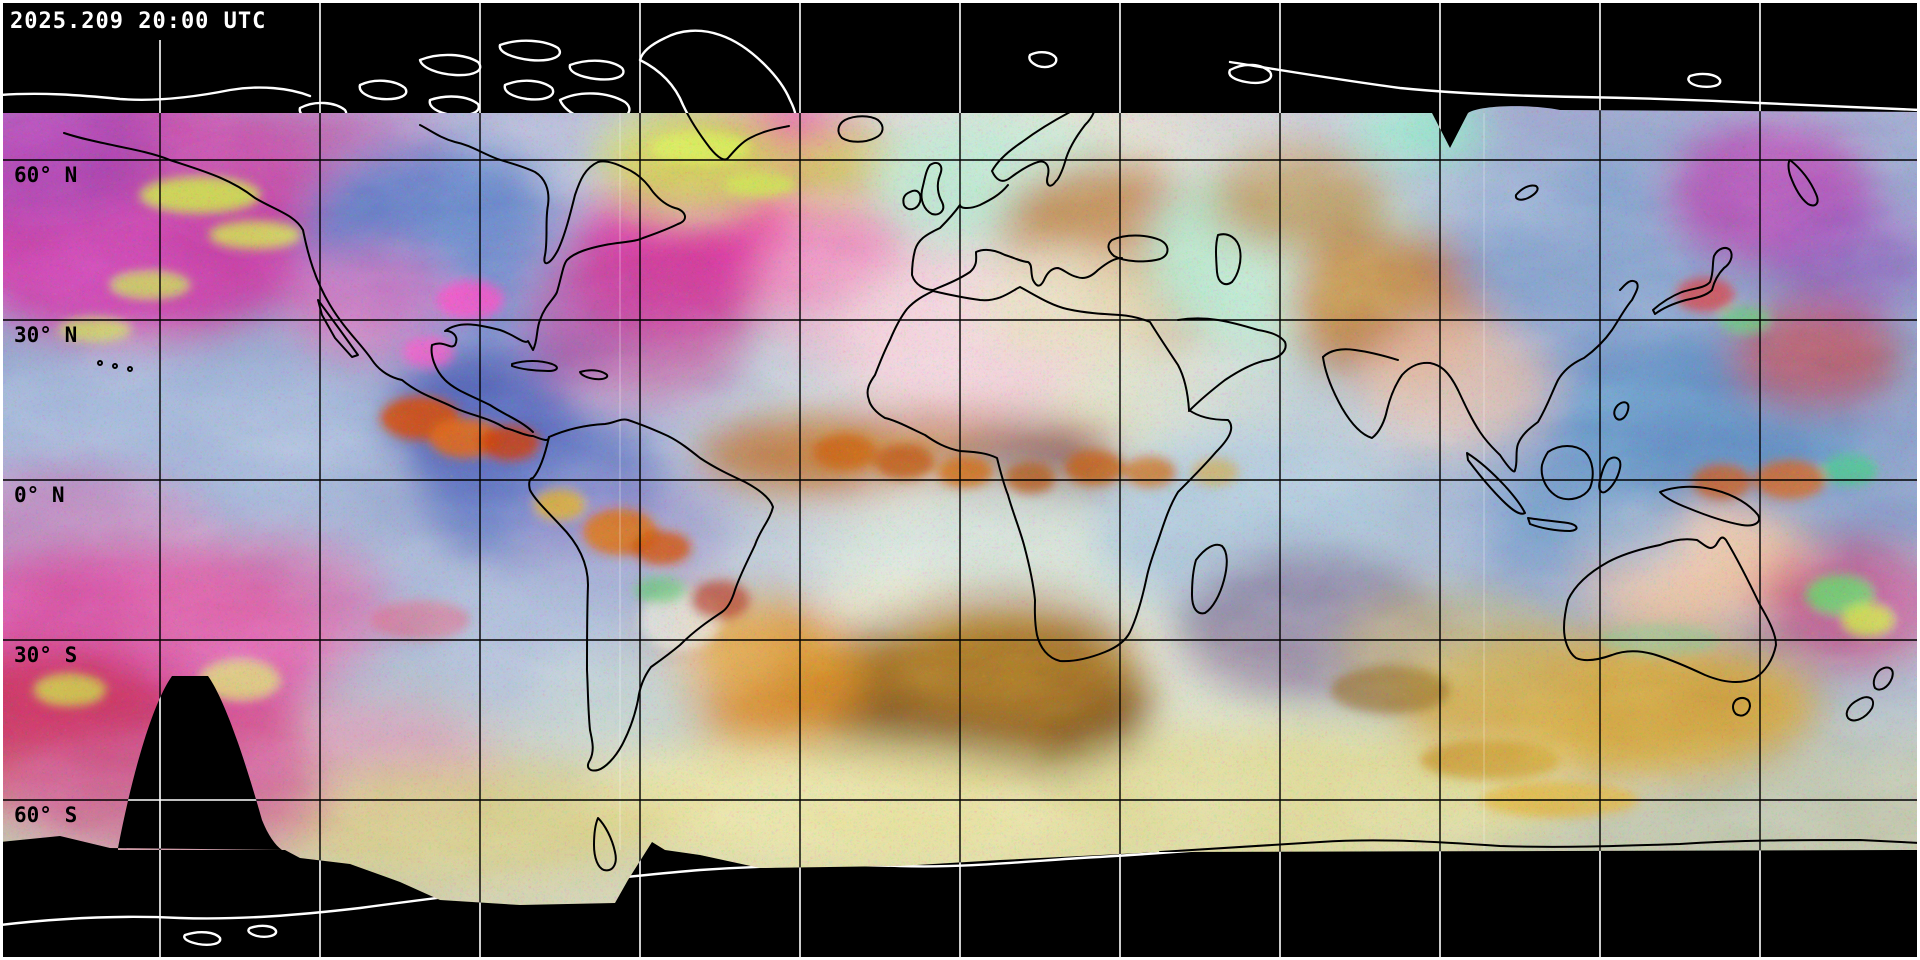  I want to click on latitude-label-60n: 60° N, so click(45, 175).